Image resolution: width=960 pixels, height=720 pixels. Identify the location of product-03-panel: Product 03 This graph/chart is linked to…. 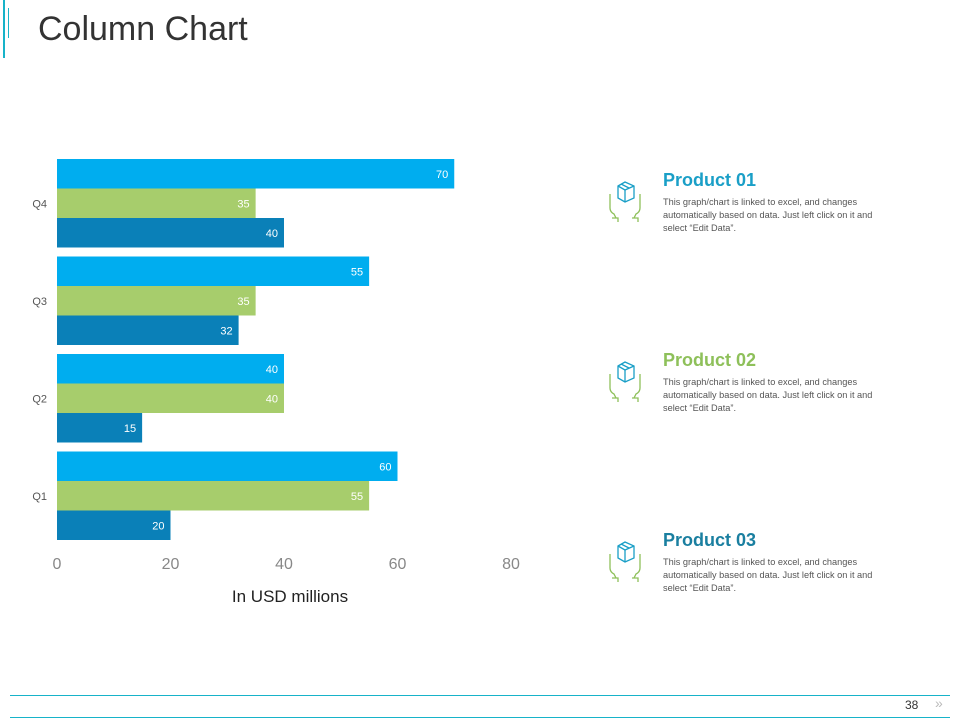
(750, 570).